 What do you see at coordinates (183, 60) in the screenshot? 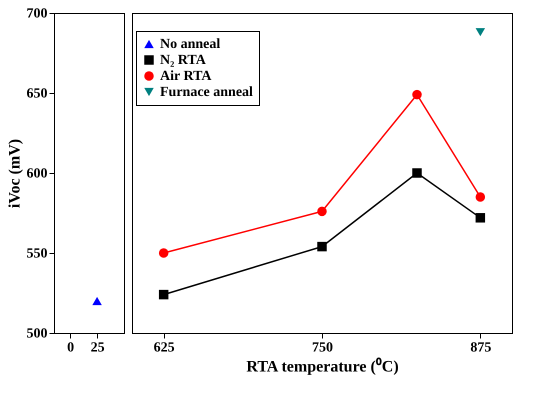
I see `legend-label: N₂ RTA` at bounding box center [183, 60].